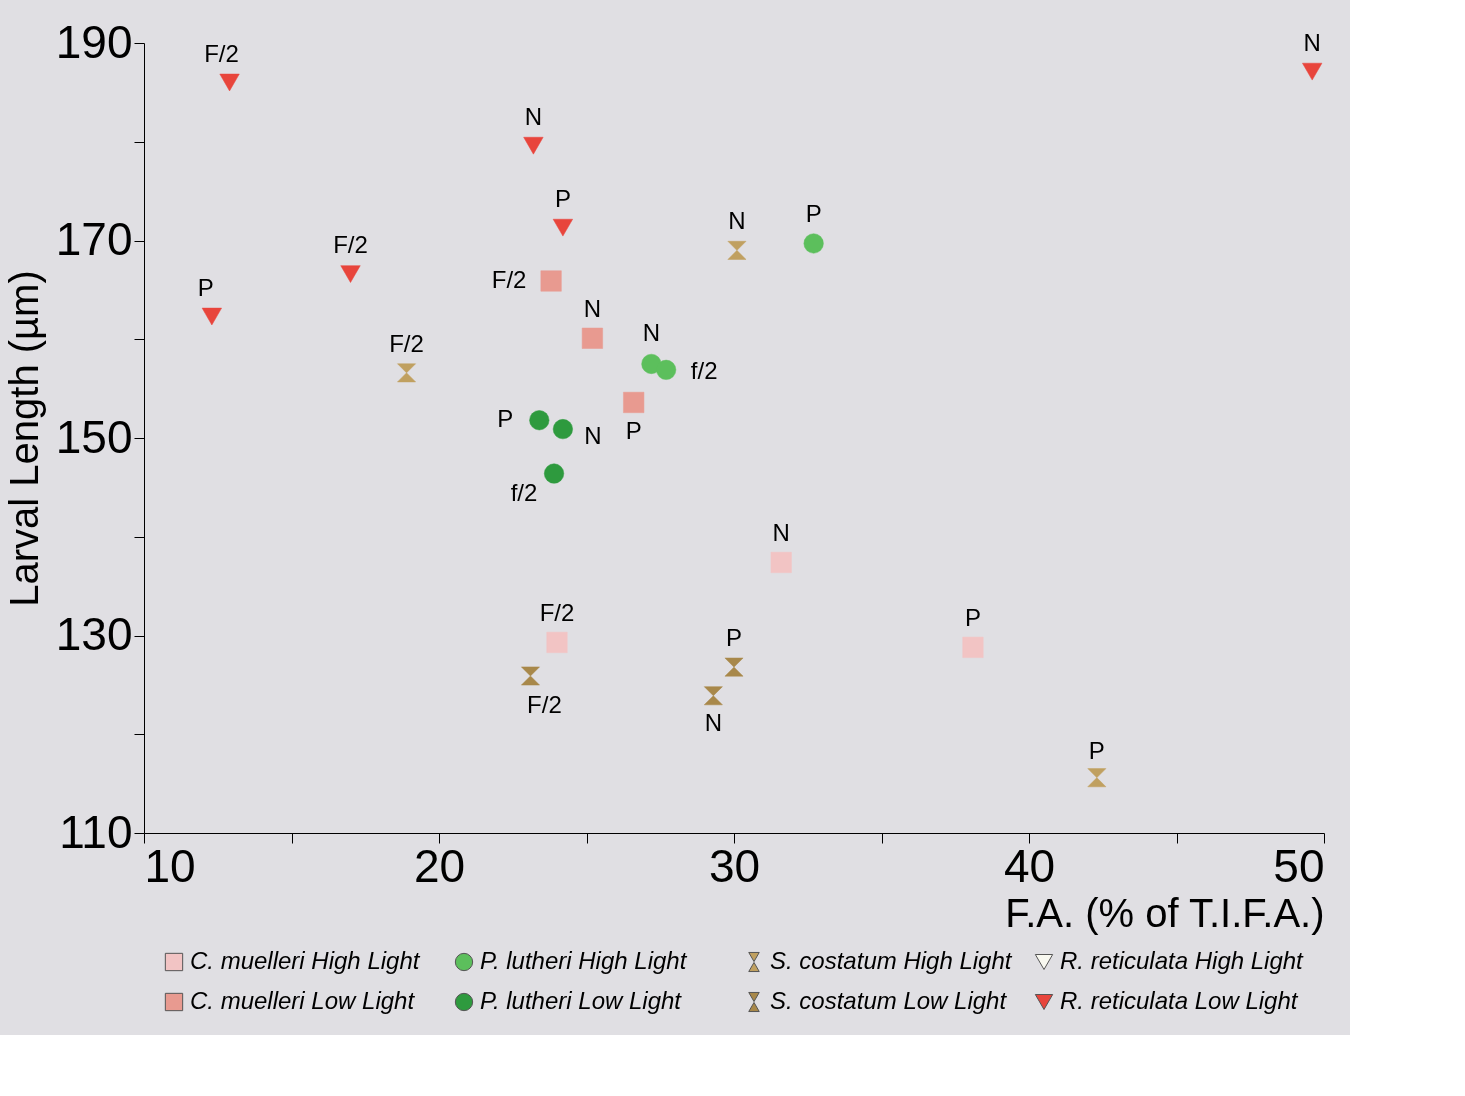 The width and height of the screenshot is (1465, 1096). Describe the element at coordinates (581, 1000) in the screenshot. I see `legend-label: P. lutheri Low Light` at that location.